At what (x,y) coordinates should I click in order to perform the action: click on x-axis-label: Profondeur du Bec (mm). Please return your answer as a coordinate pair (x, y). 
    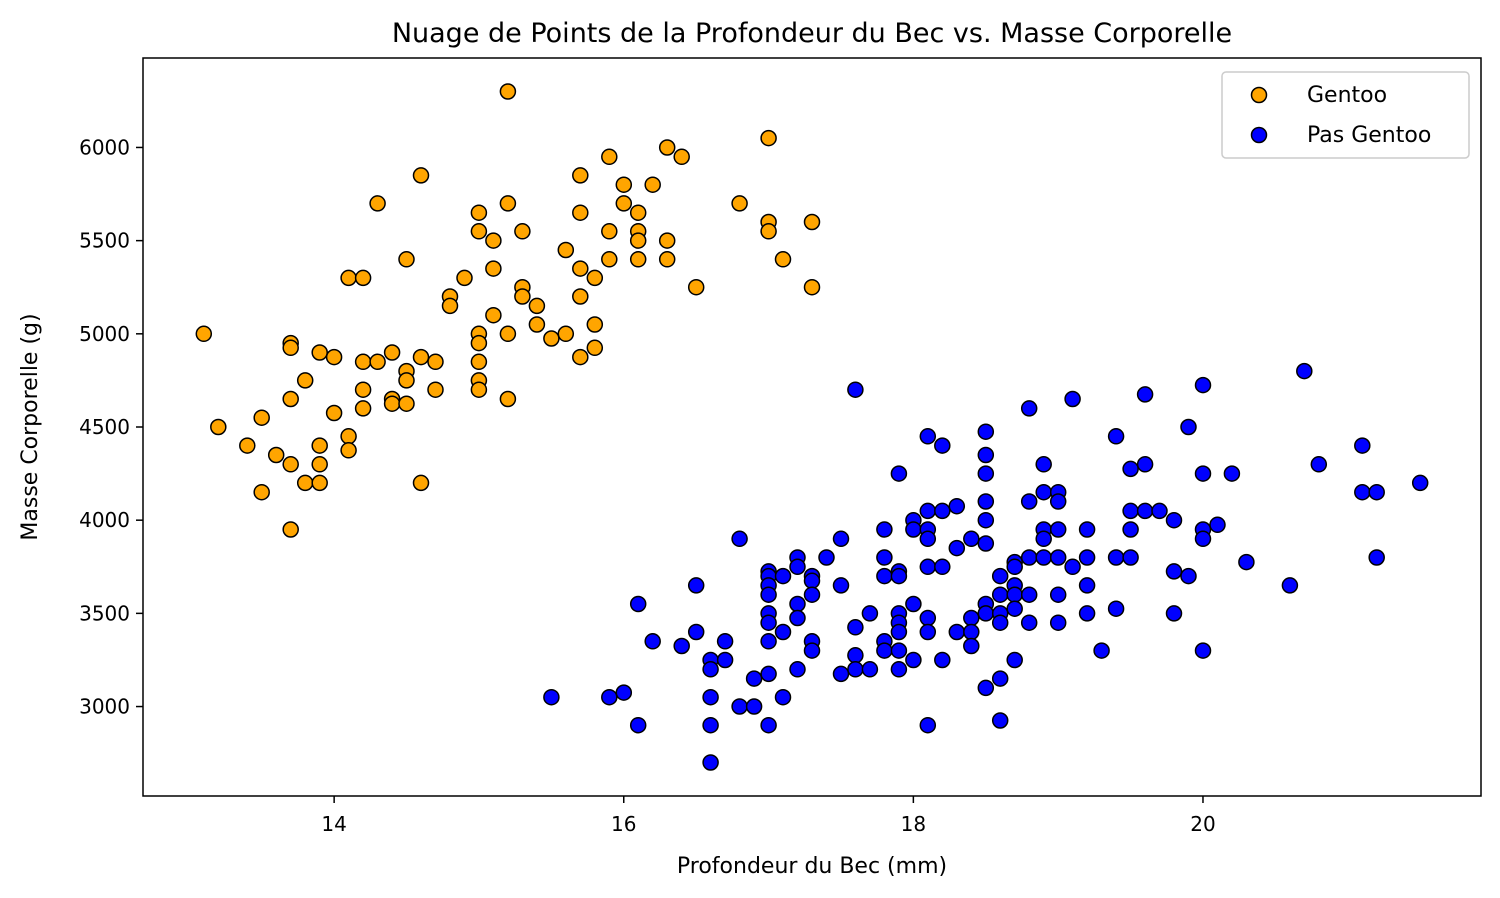
    Looking at the image, I should click on (812, 866).